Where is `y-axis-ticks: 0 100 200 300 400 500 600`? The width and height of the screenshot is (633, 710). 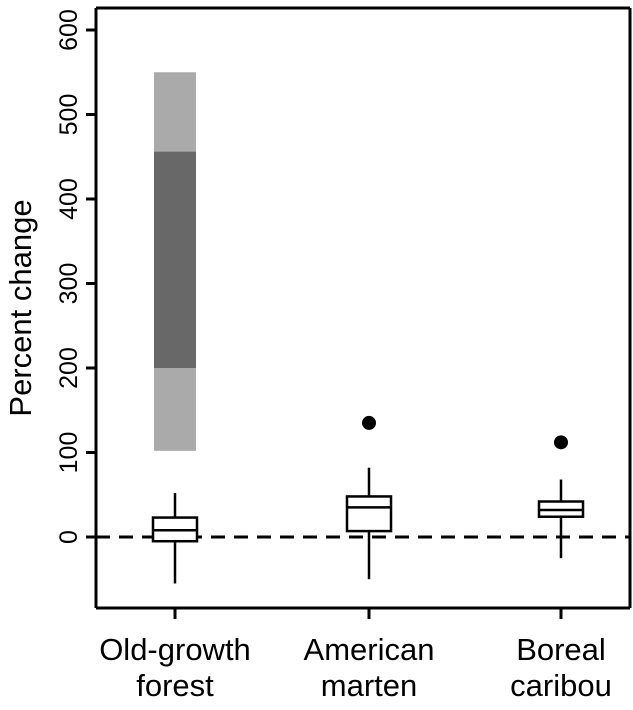
y-axis-ticks: 0 100 200 300 400 500 600 is located at coordinates (75, 276).